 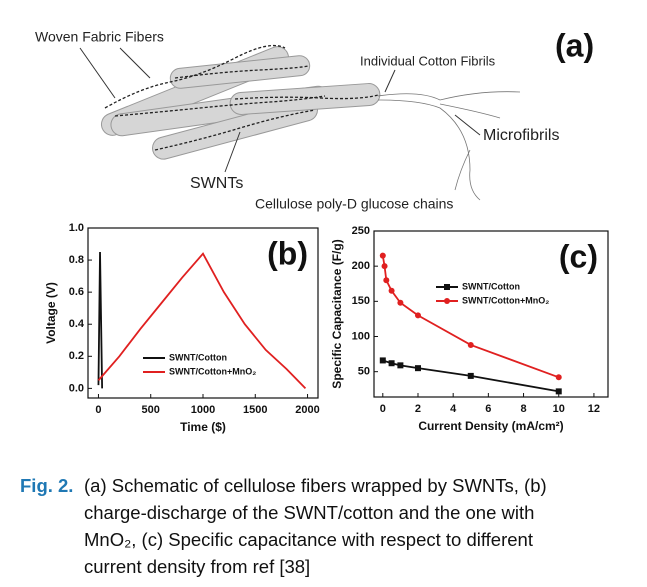 I want to click on y-tick-label: 150, so click(x=361, y=301).